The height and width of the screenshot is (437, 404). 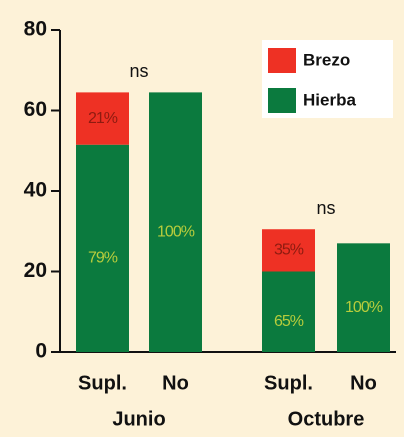 What do you see at coordinates (35, 190) in the screenshot?
I see `y-tick-label: 40` at bounding box center [35, 190].